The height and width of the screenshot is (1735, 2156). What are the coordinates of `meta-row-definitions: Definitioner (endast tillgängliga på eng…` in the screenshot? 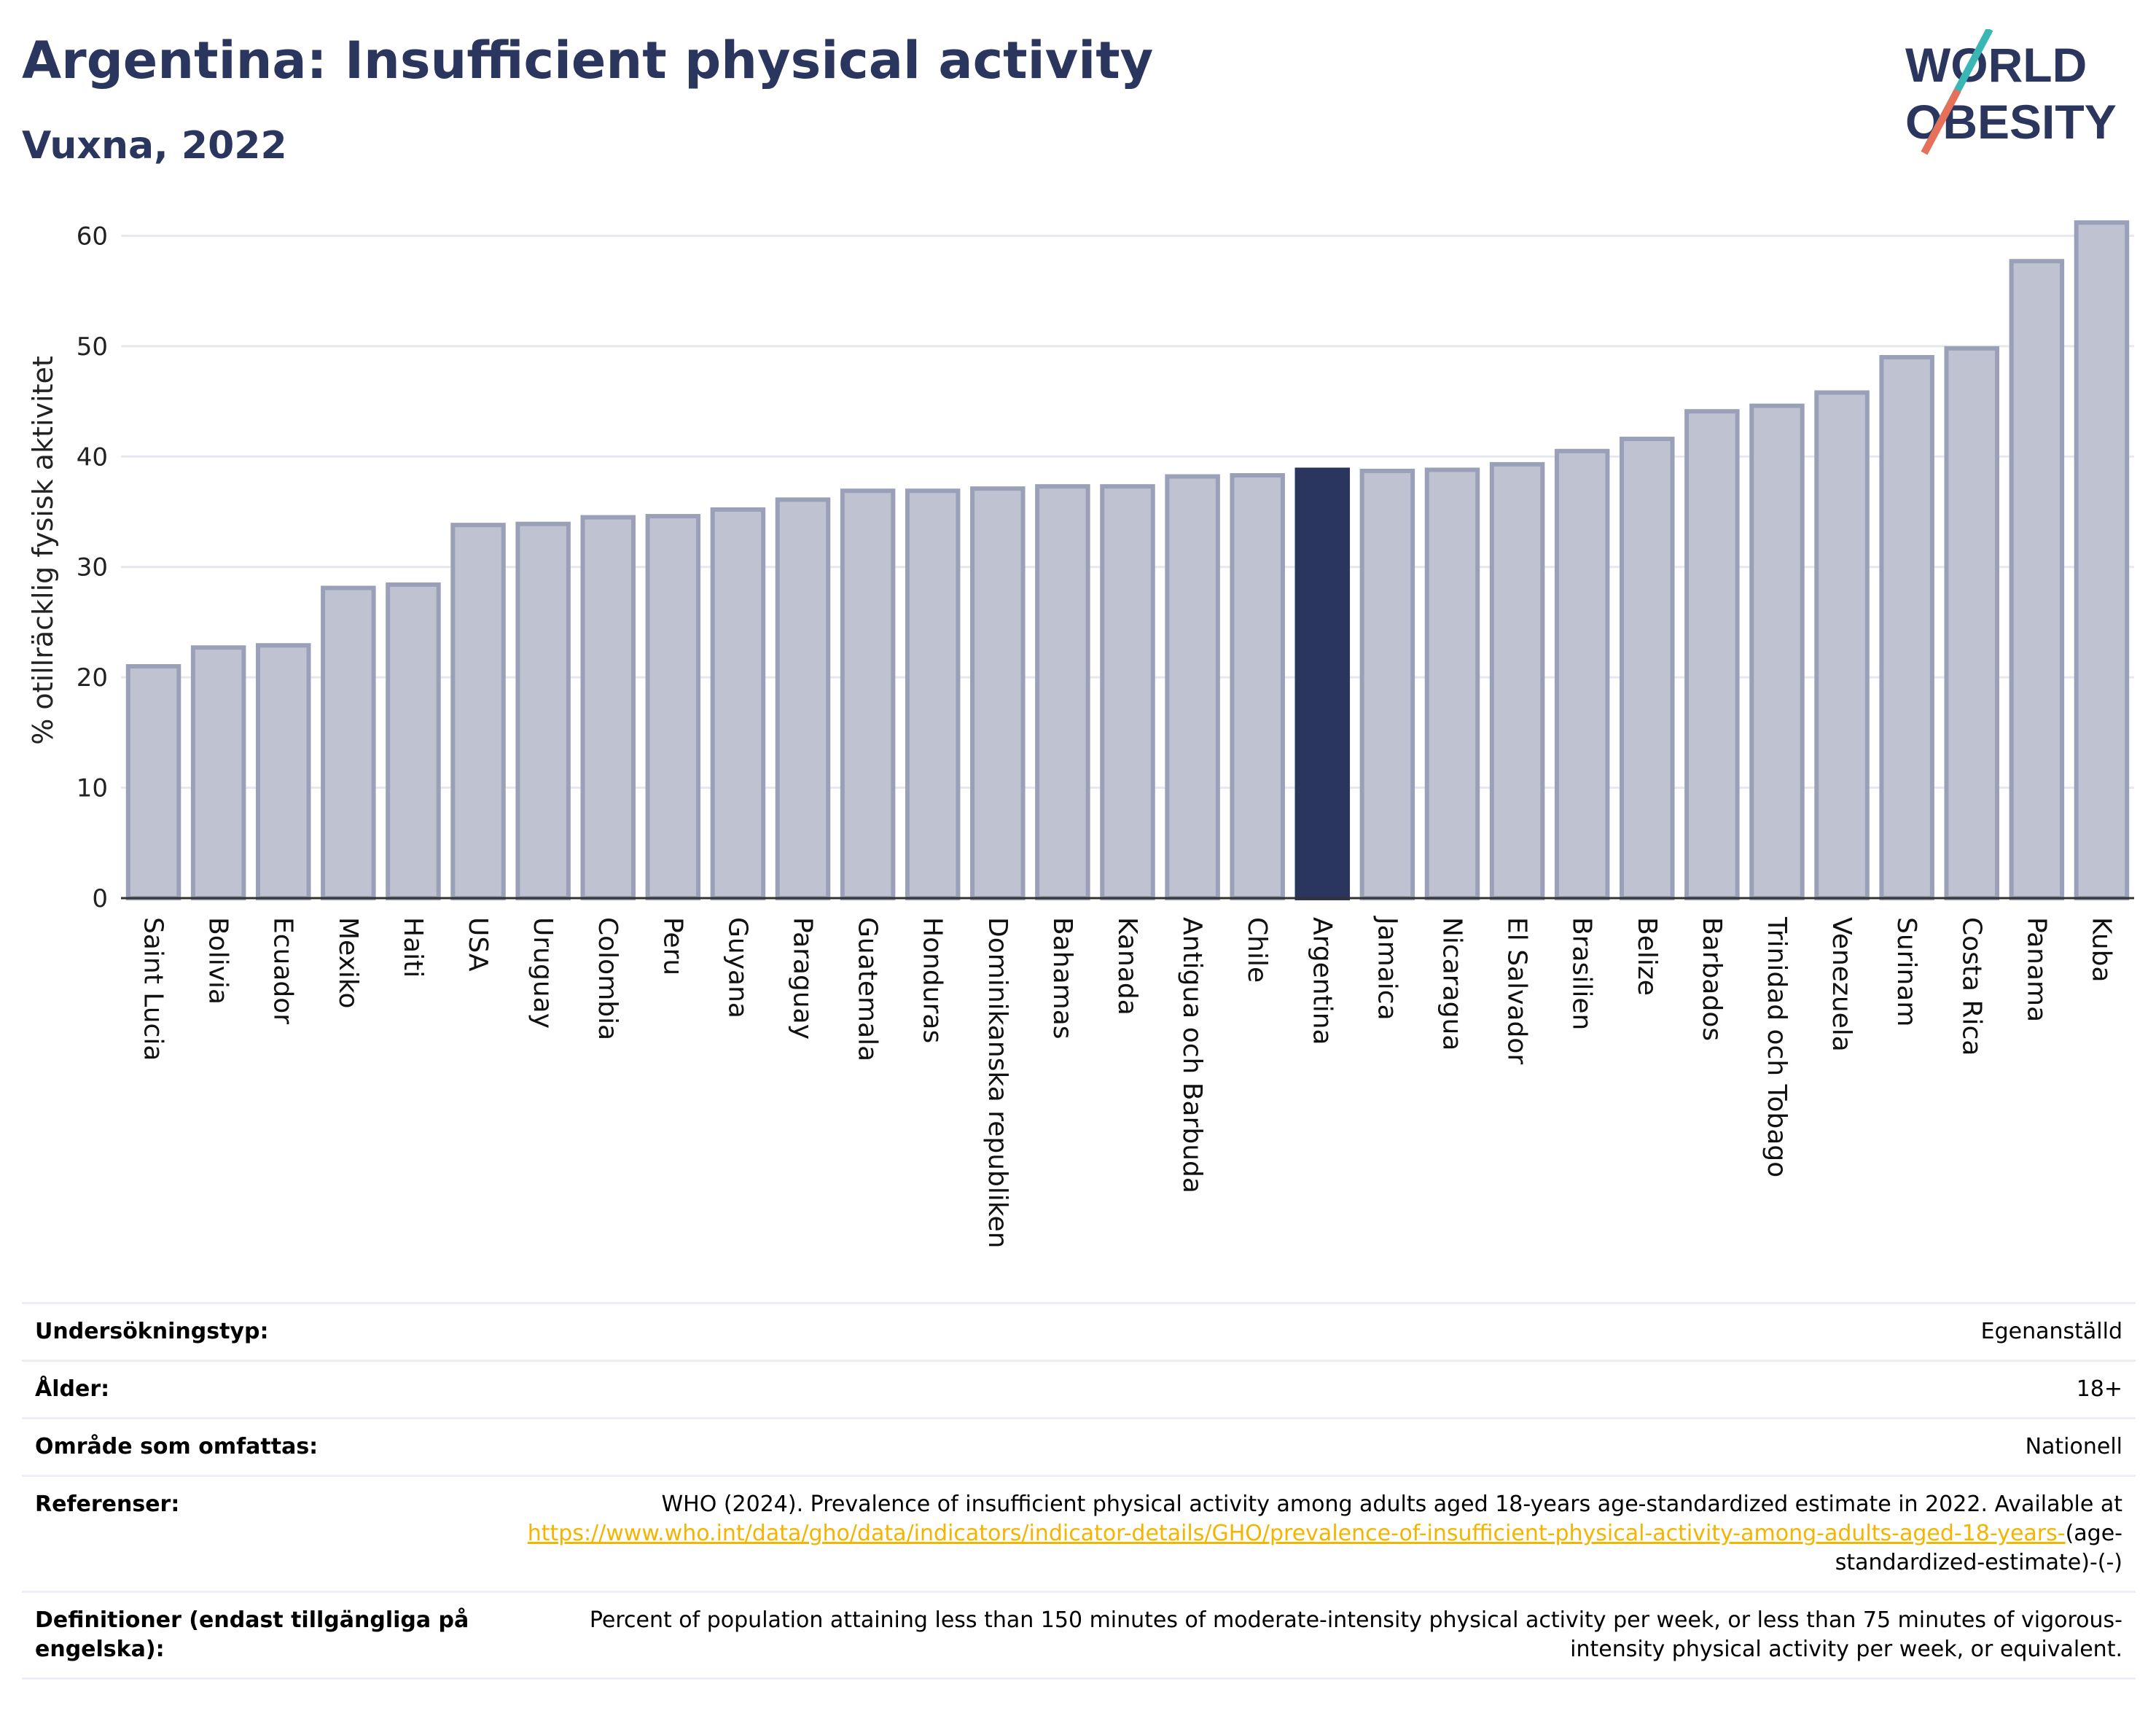 It's located at (1079, 1635).